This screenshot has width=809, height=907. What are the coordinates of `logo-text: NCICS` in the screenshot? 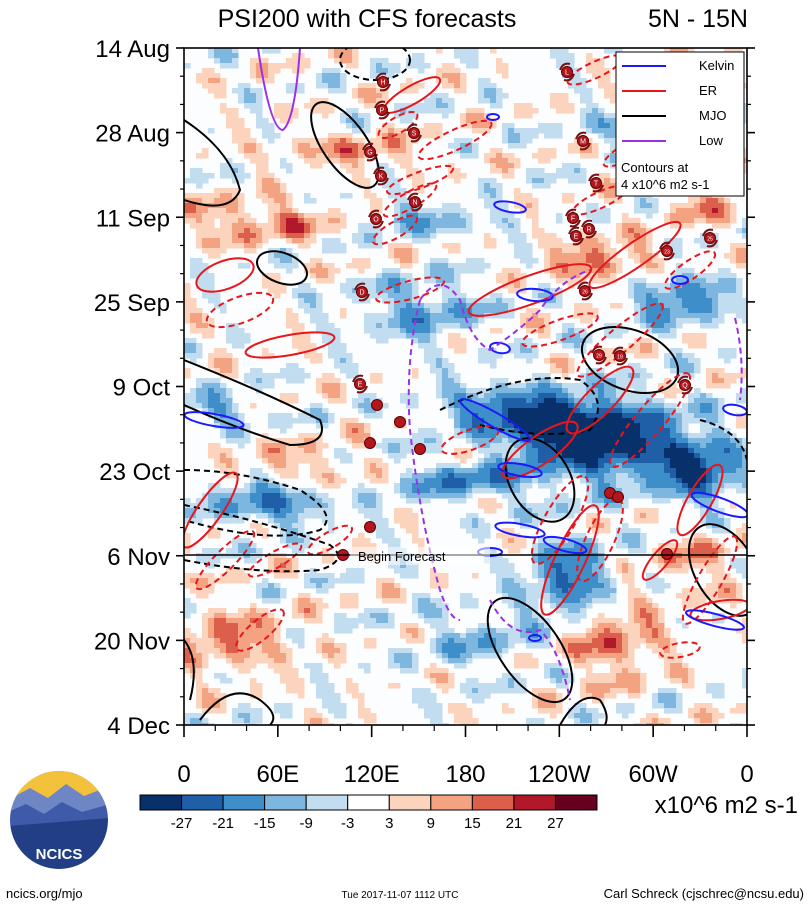 It's located at (59, 854).